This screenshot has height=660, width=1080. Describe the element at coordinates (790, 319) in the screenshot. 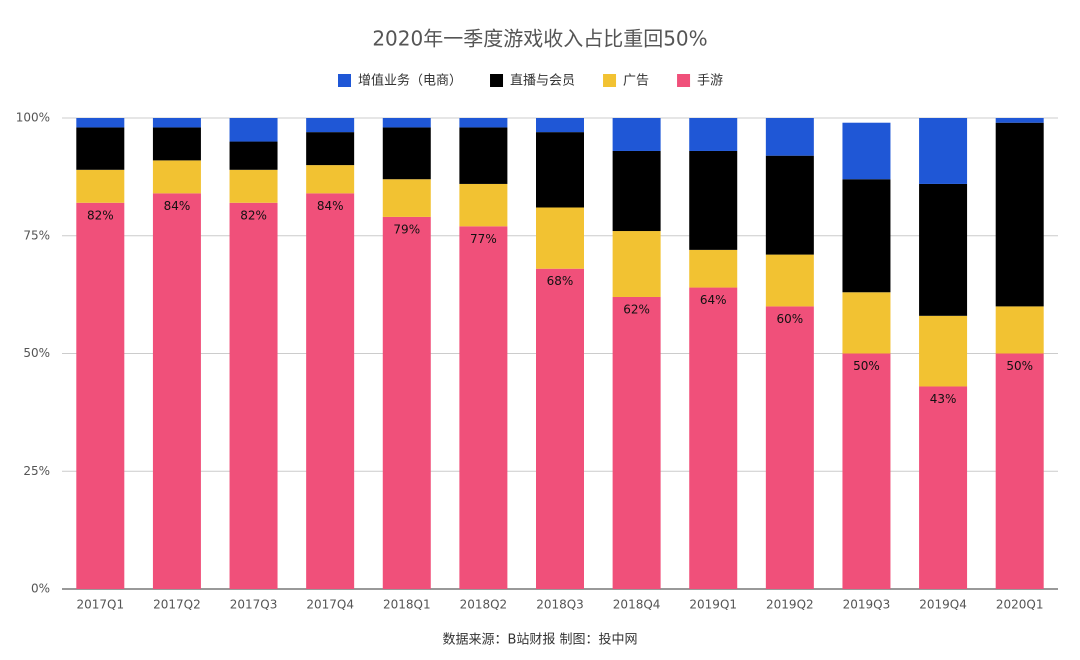

I see `data-label: 60%` at that location.